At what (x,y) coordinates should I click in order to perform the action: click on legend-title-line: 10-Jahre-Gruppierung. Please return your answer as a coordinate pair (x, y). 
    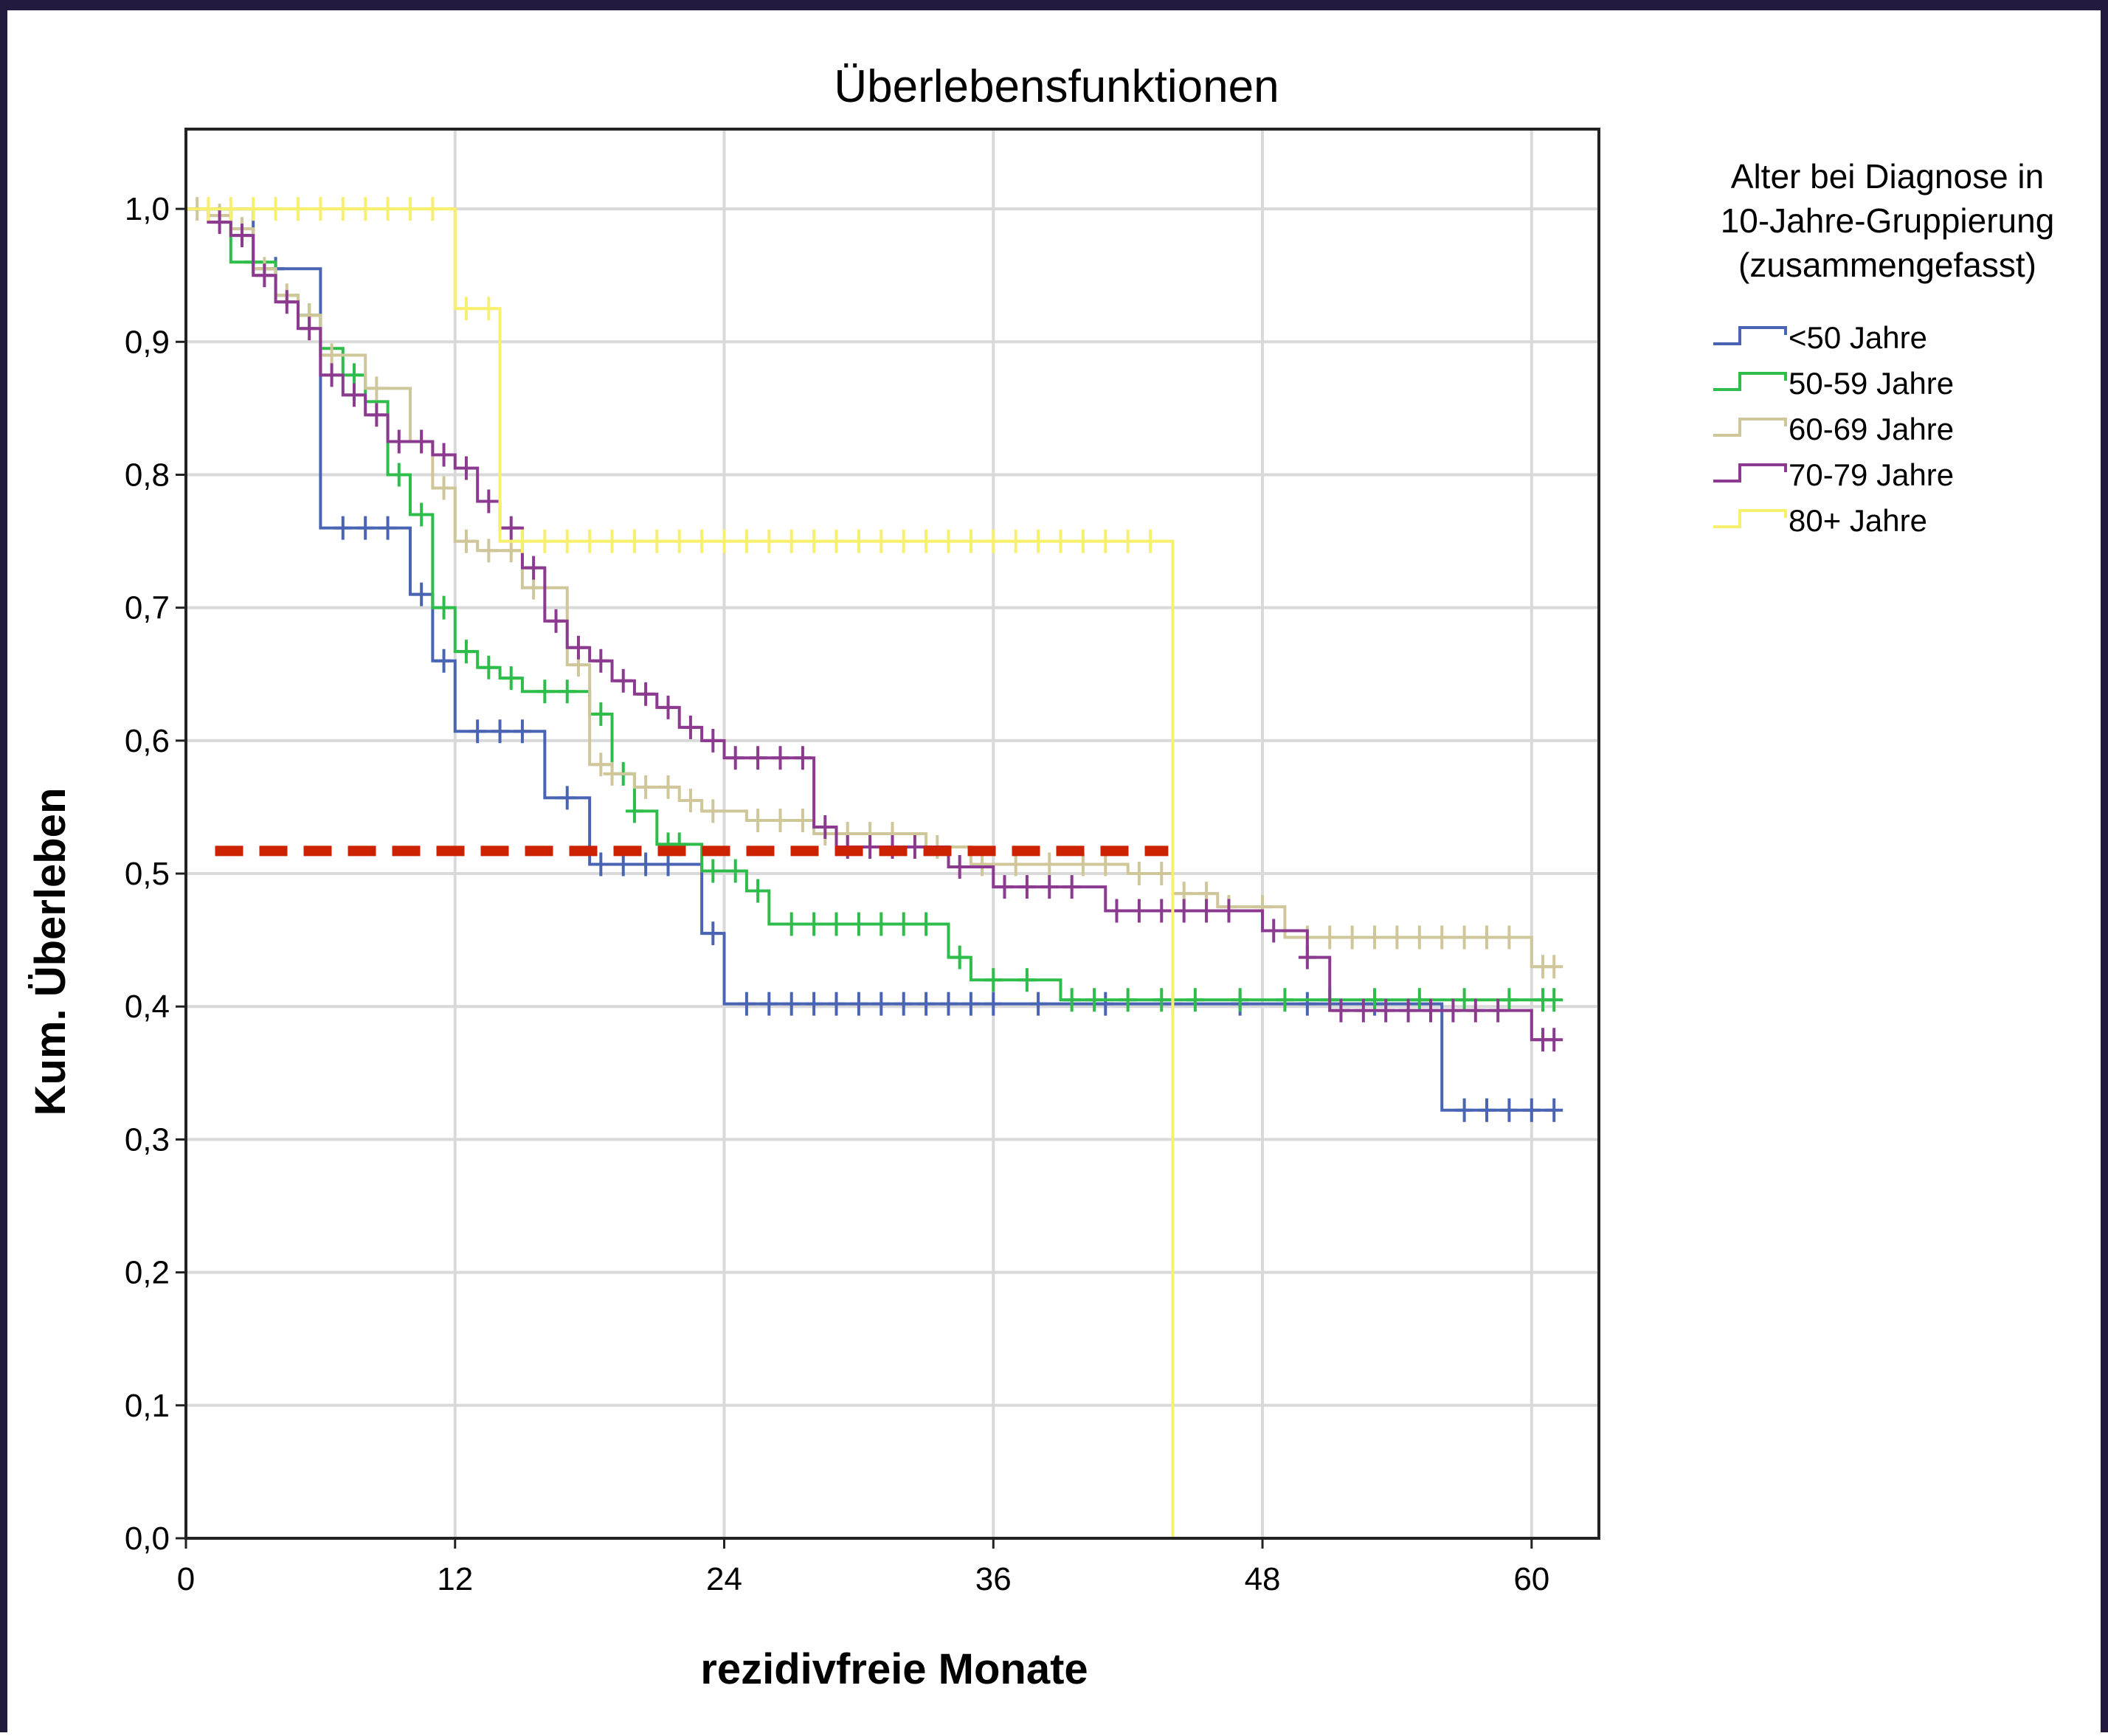
    Looking at the image, I should click on (1888, 220).